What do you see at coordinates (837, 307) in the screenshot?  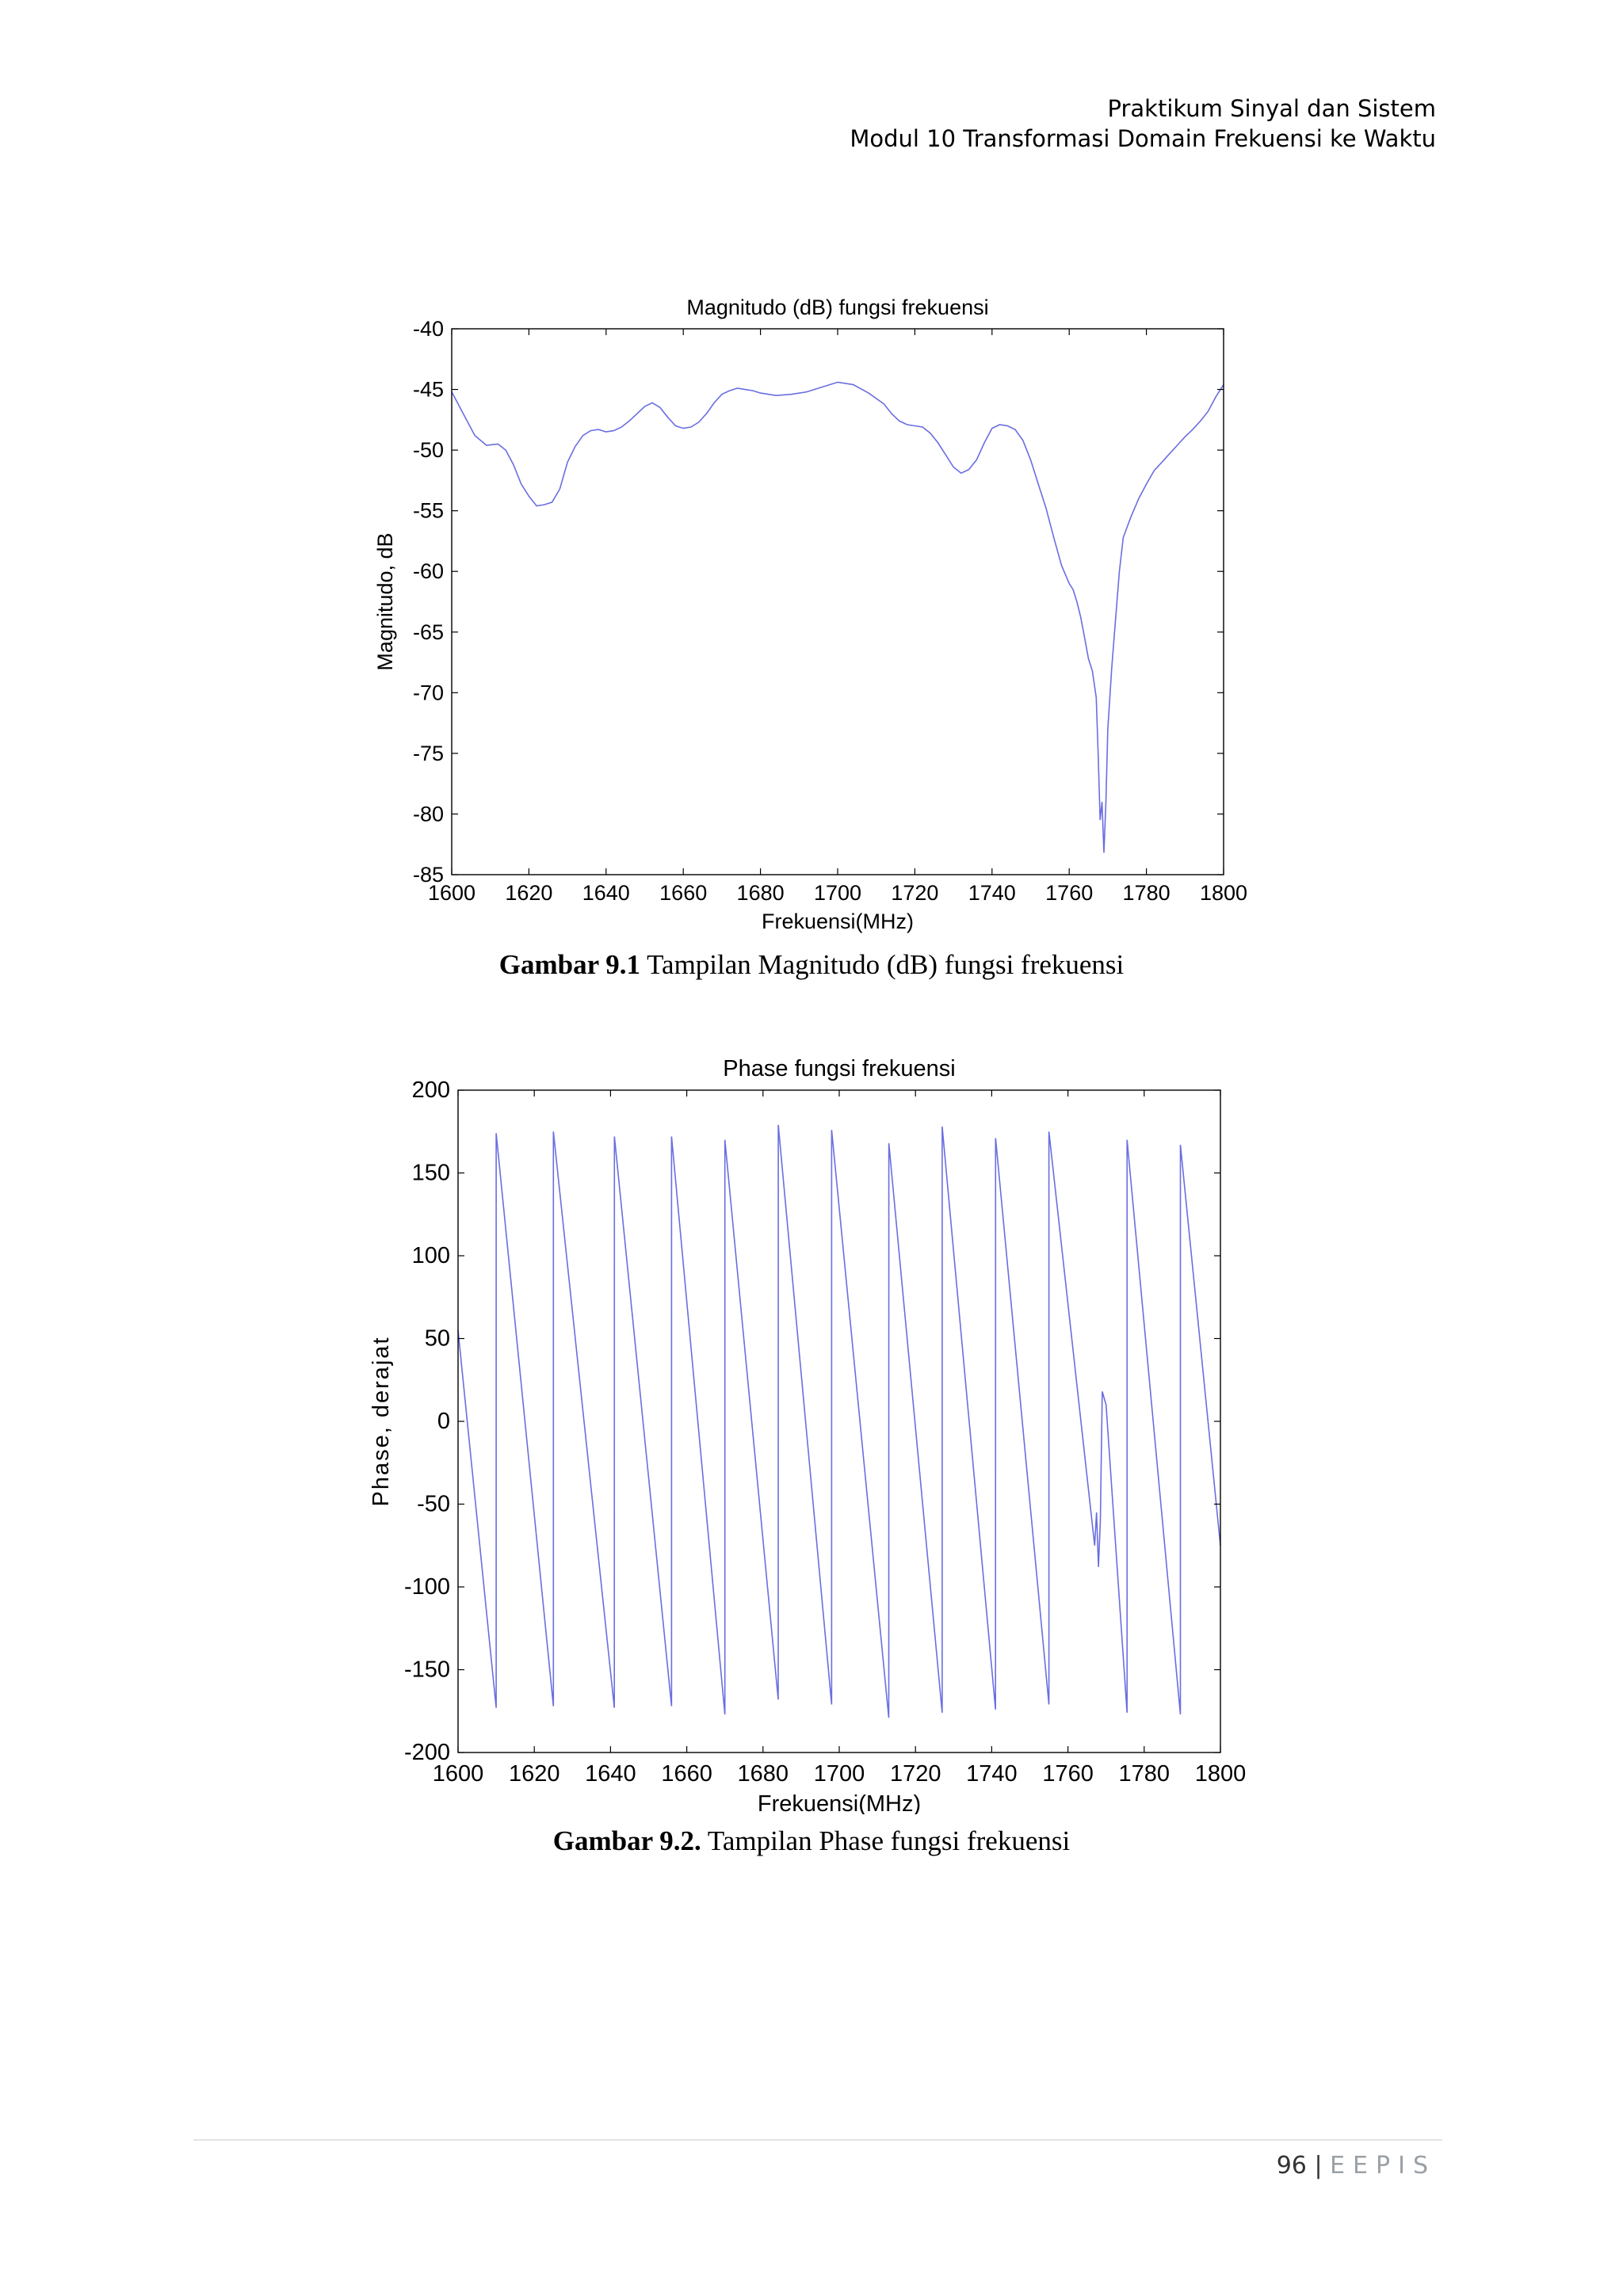 I see `magnitude-title: Magnitudo (dB) fungsi frekuensi` at bounding box center [837, 307].